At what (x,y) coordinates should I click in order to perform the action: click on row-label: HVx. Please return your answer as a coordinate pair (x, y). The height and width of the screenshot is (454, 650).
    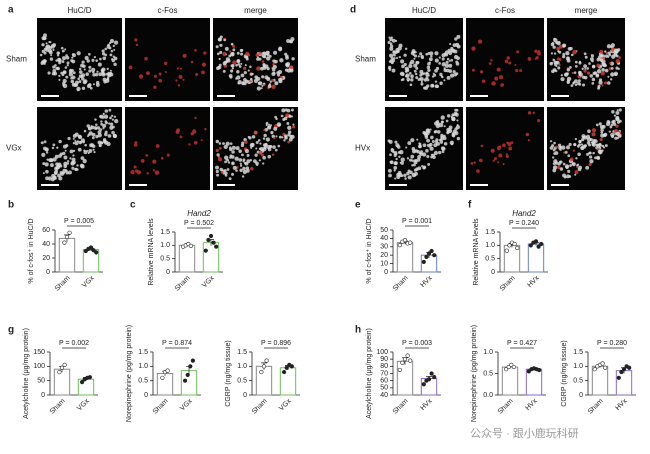
    Looking at the image, I should click on (362, 148).